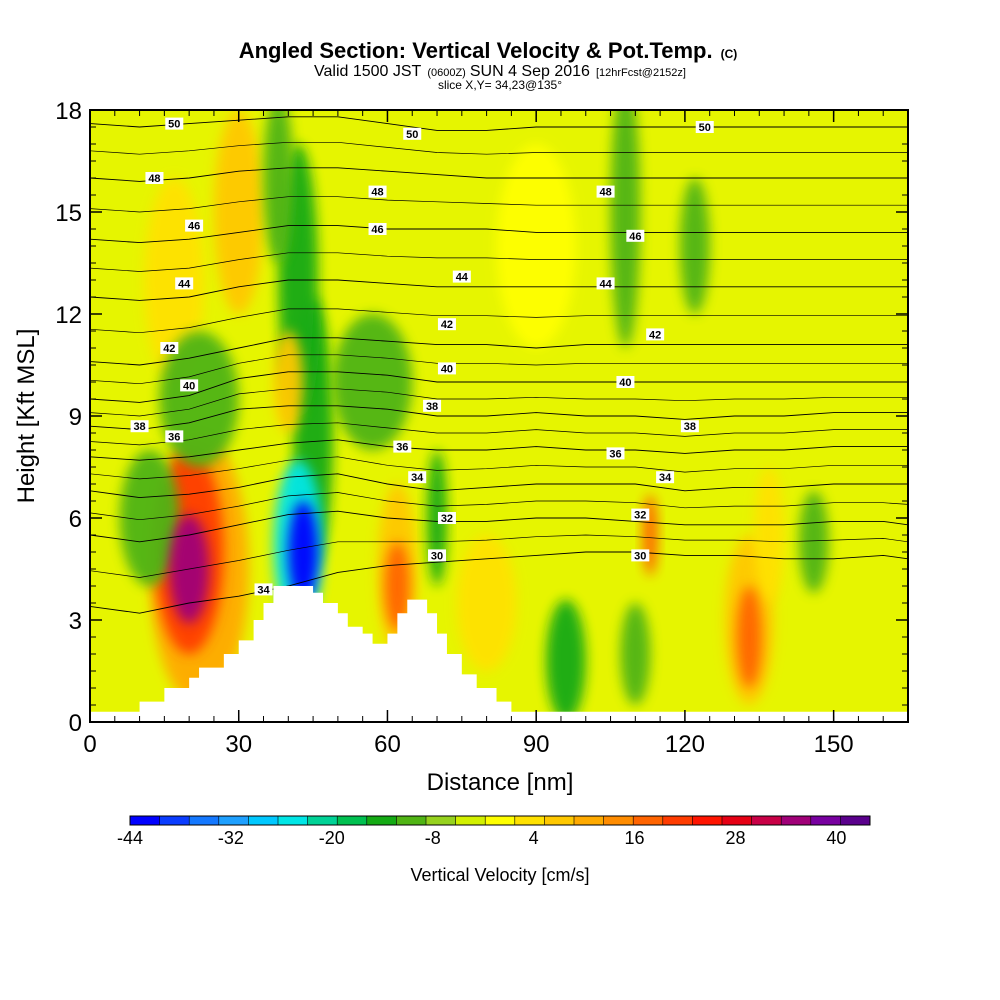  I want to click on x-tick-label: 60, so click(387, 744).